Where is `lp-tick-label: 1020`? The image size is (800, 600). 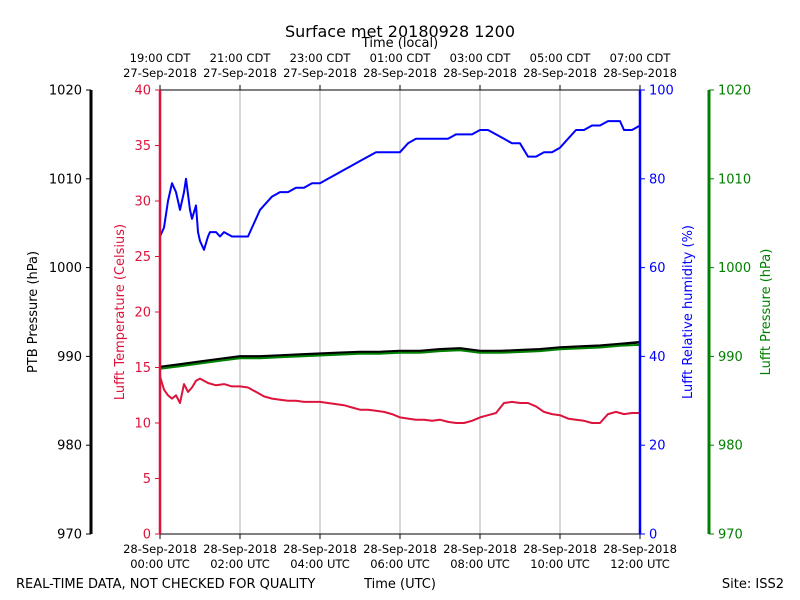
lp-tick-label: 1020 is located at coordinates (734, 91).